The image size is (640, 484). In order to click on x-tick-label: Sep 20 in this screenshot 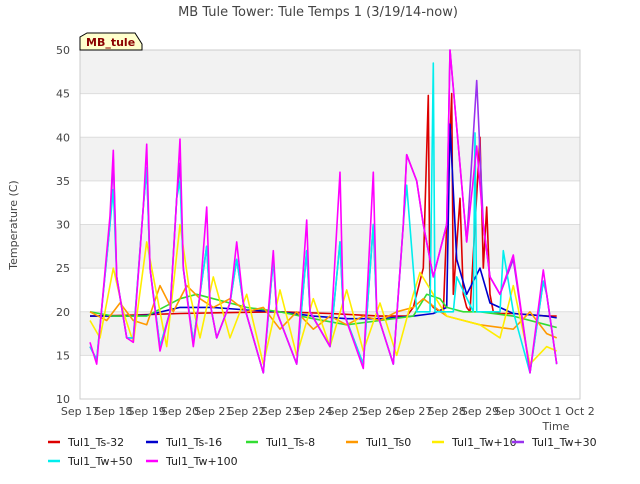, I will do `click(180, 411)`.